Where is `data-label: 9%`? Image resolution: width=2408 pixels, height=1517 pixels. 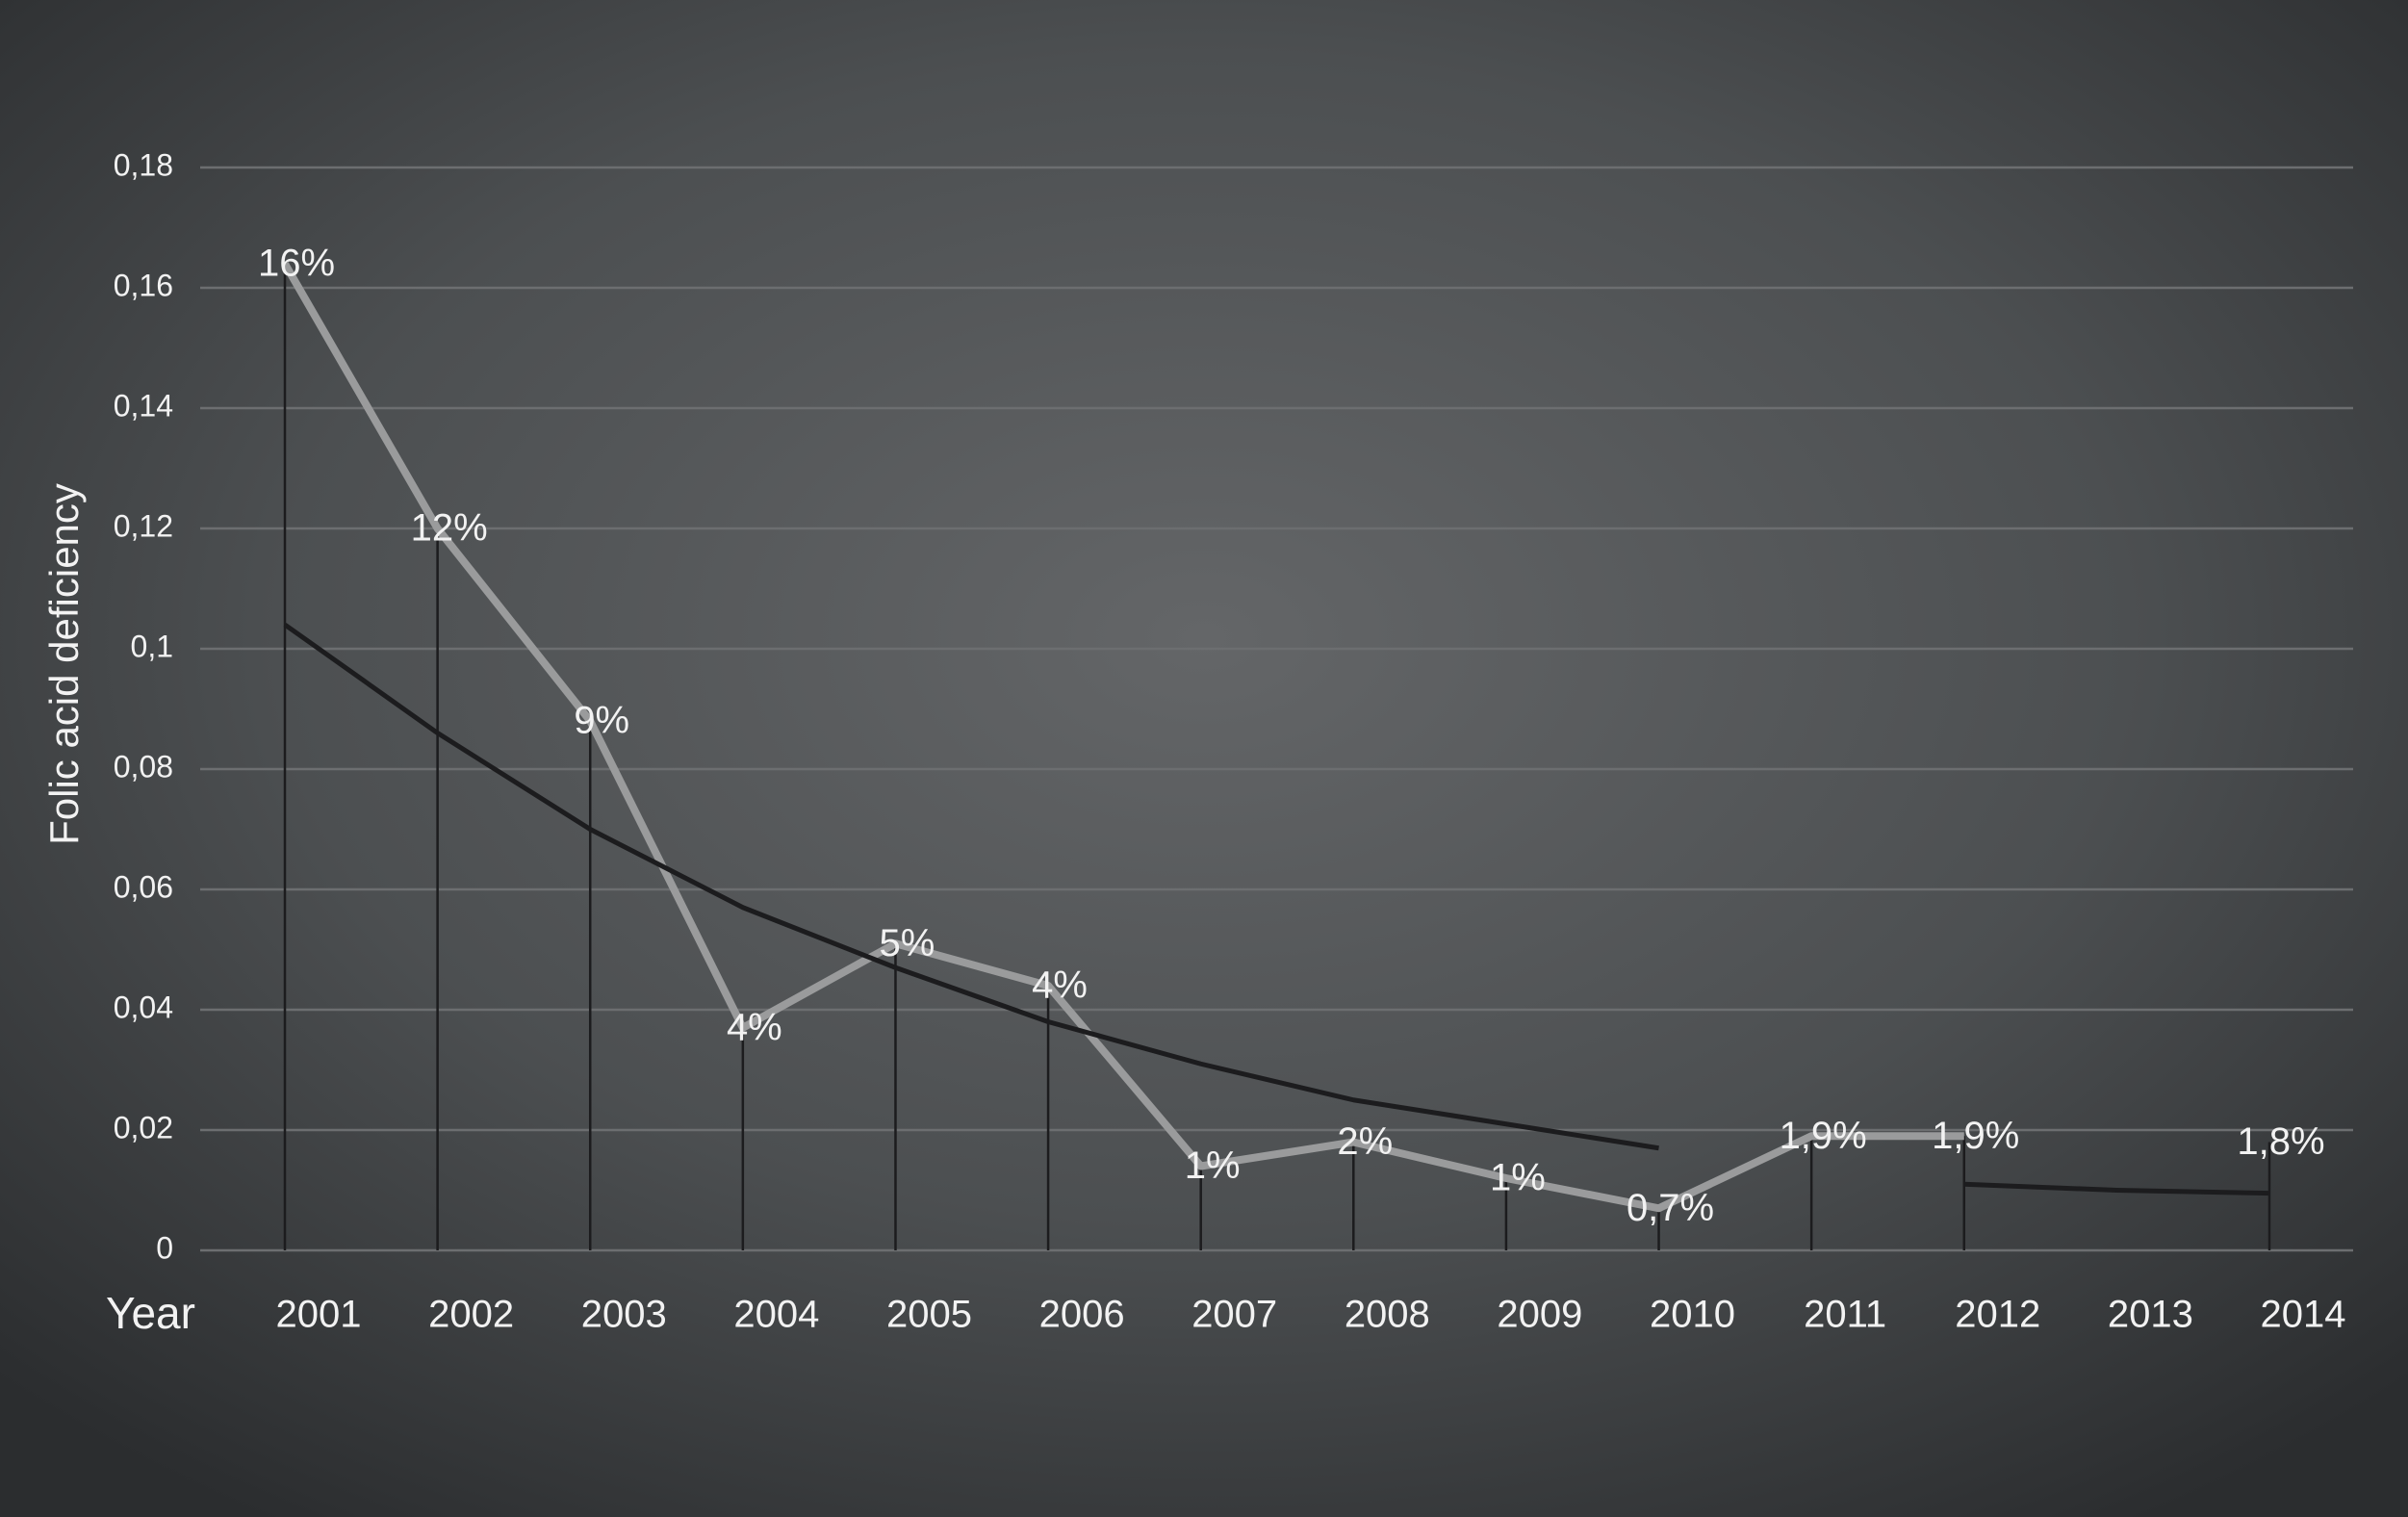
data-label: 9% is located at coordinates (601, 721).